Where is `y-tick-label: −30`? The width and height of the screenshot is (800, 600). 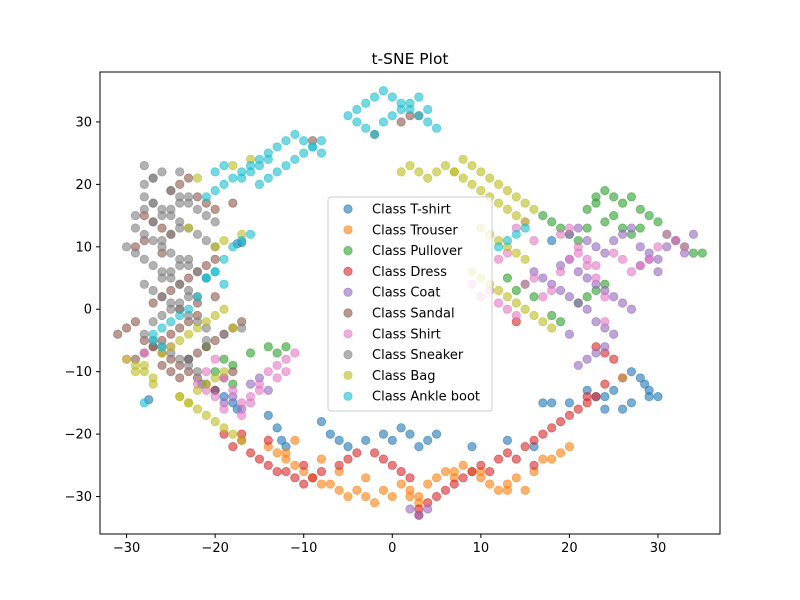 y-tick-label: −30 is located at coordinates (78, 497).